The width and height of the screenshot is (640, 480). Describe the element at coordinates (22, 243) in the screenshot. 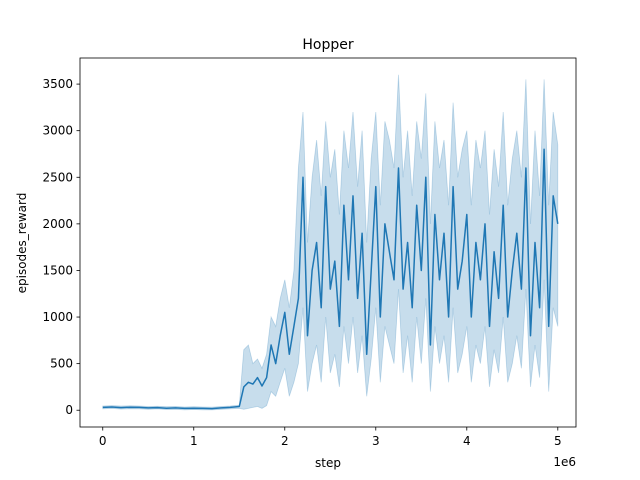

I see `y-axis-label: episodes_reward` at that location.